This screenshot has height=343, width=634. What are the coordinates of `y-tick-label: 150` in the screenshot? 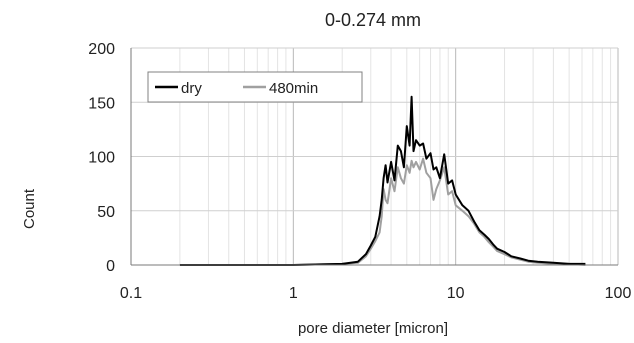 It's located at (101, 103).